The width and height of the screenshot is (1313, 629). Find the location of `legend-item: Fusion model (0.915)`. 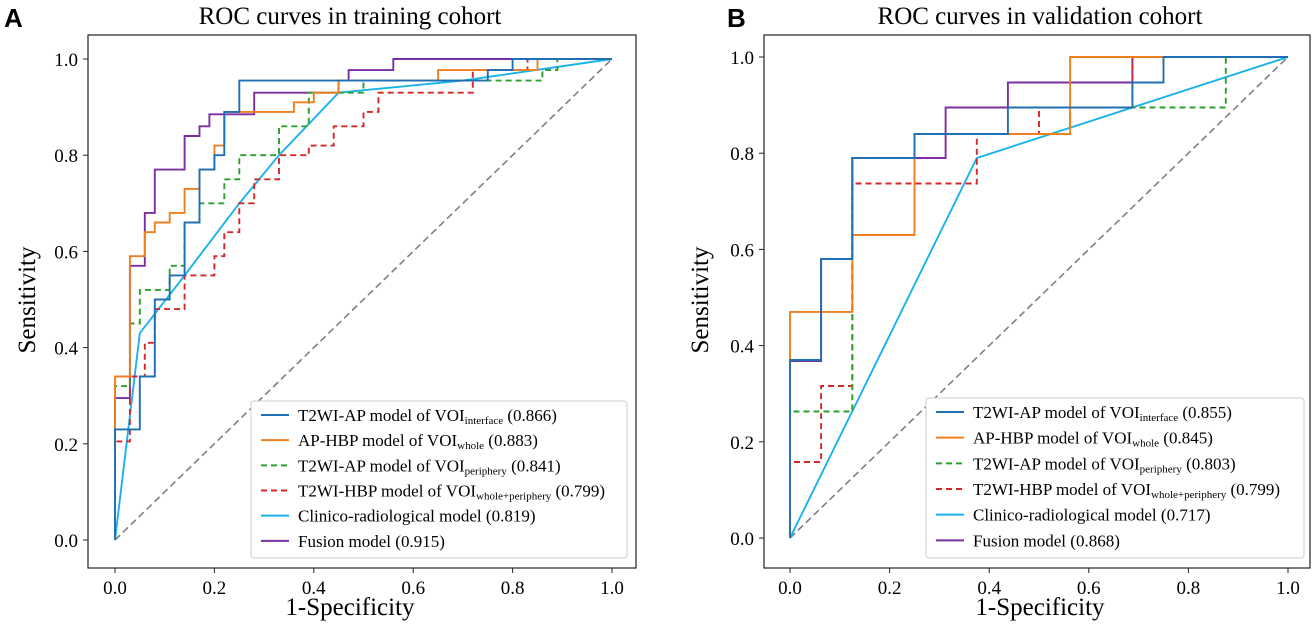

legend-item: Fusion model (0.915) is located at coordinates (353, 541).